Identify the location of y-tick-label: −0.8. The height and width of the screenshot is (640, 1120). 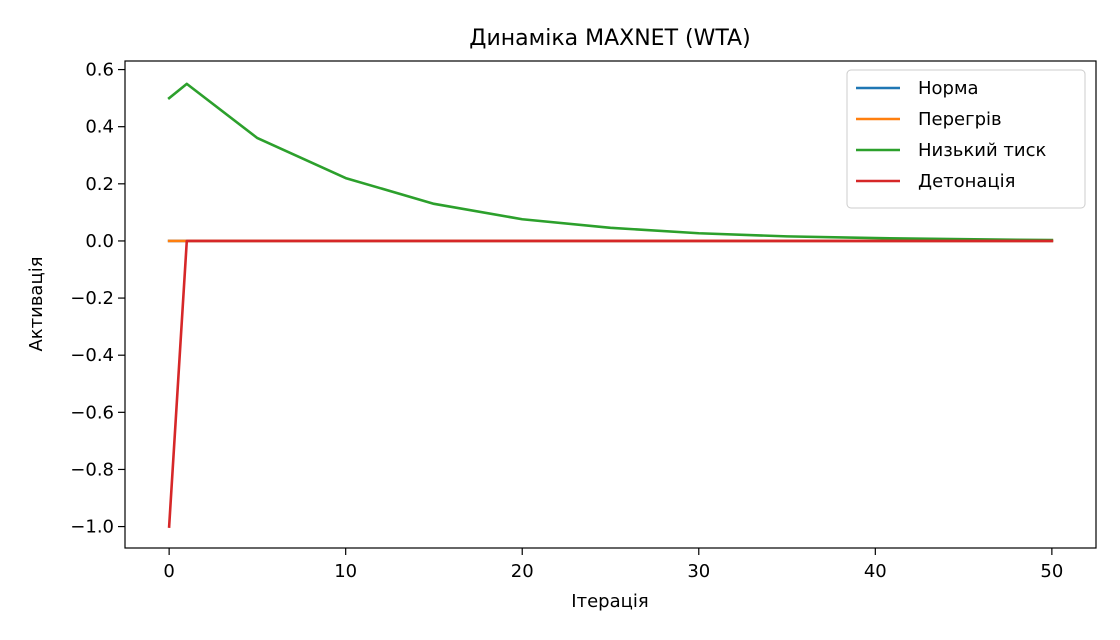
(92, 469).